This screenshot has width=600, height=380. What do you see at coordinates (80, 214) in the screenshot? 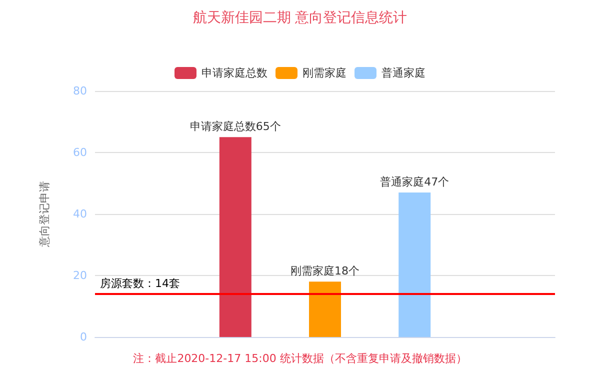
I see `y-tick-label: 40` at bounding box center [80, 214].